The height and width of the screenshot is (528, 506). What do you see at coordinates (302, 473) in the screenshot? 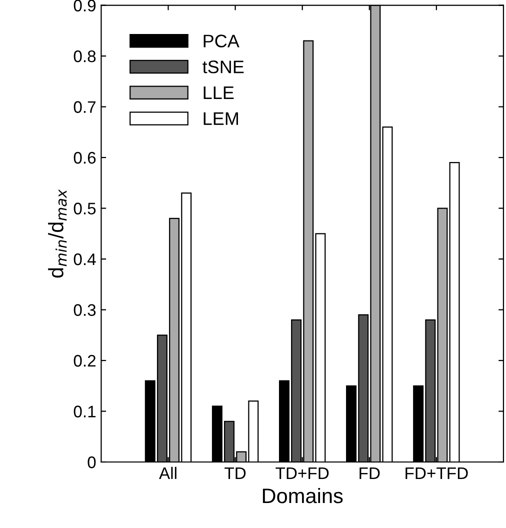
I see `x-tick-label: TD+FD` at bounding box center [302, 473].